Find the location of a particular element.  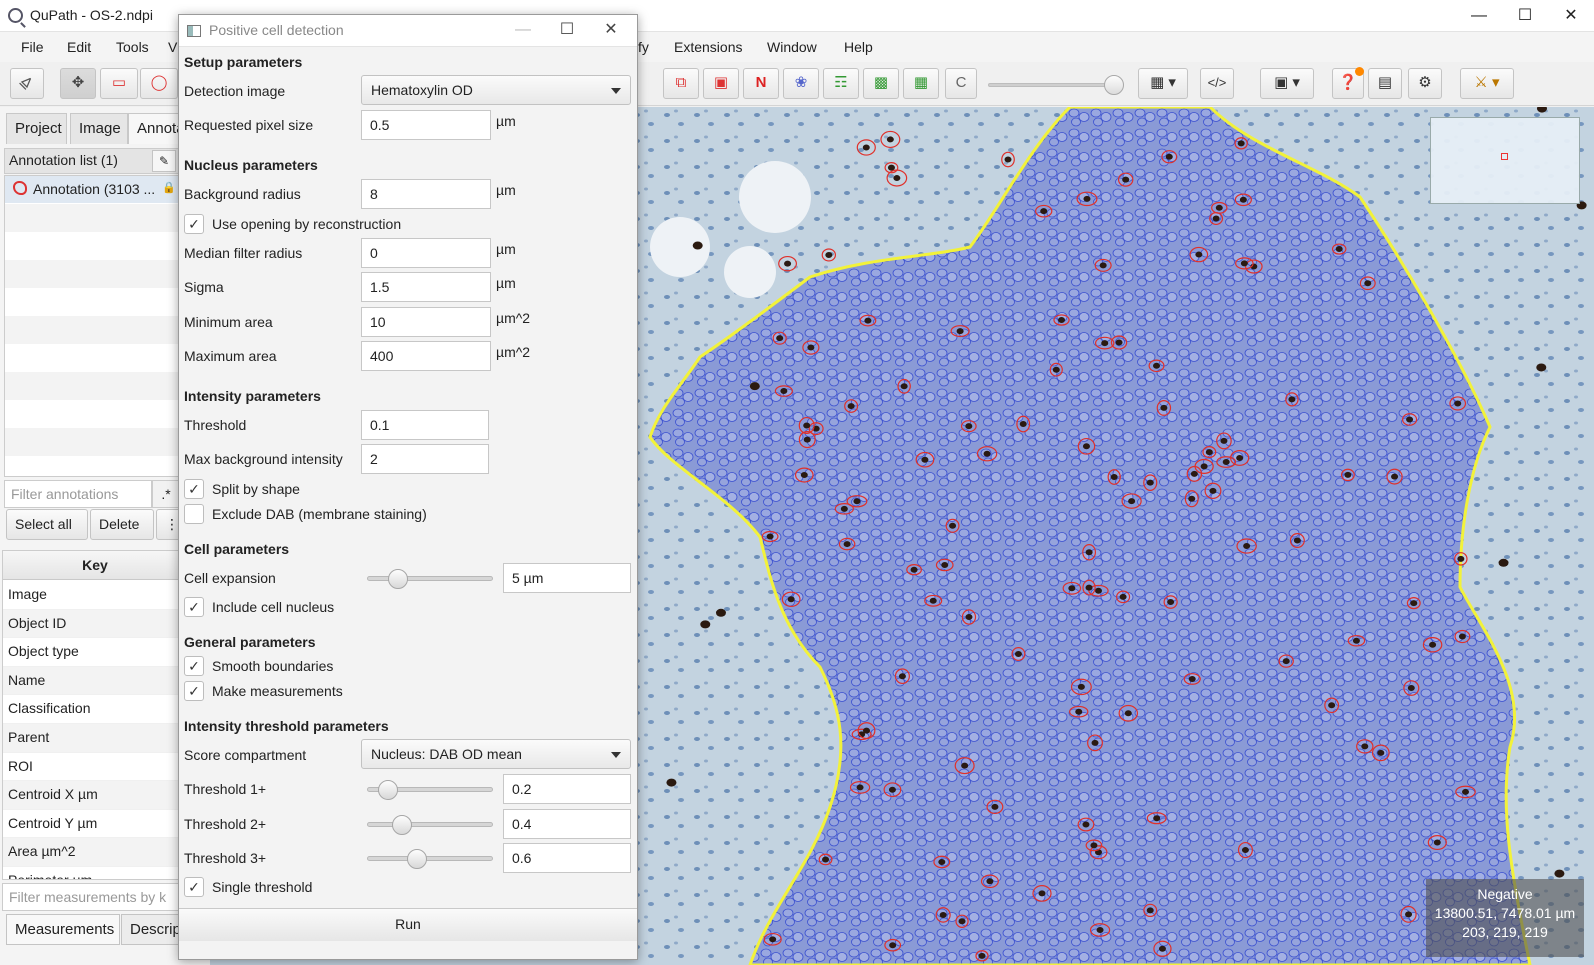

menu-help: Help is located at coordinates (858, 47).